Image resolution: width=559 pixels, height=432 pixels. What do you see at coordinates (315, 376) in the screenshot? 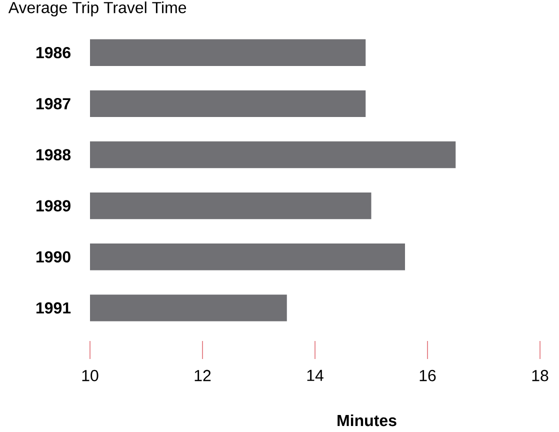
I see `x-tick-label: 14` at bounding box center [315, 376].